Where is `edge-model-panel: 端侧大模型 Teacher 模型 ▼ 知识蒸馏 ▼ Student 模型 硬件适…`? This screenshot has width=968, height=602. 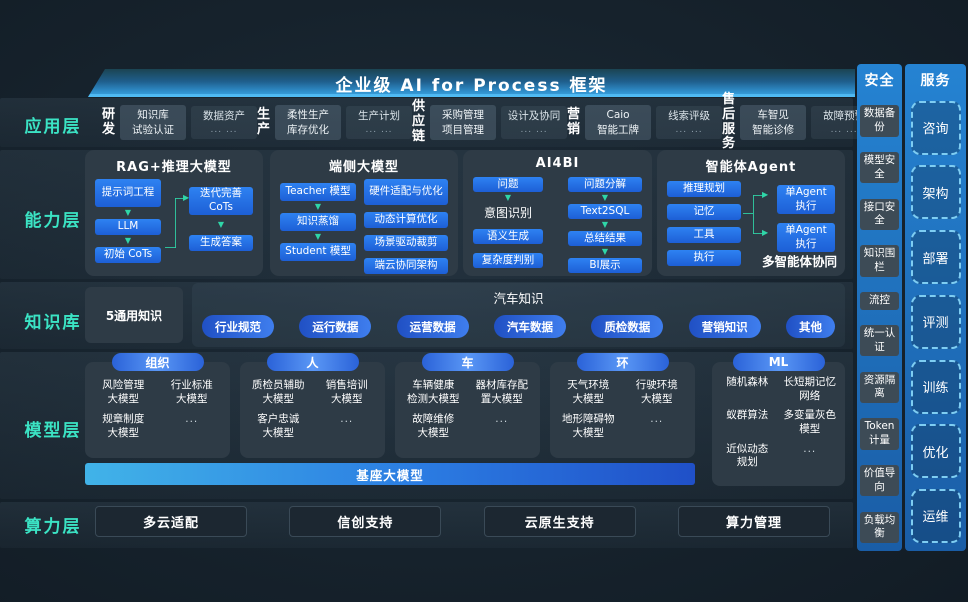 edge-model-panel: 端侧大模型 Teacher 模型 ▼ 知识蒸馏 ▼ Student 模型 硬件适… is located at coordinates (364, 213).